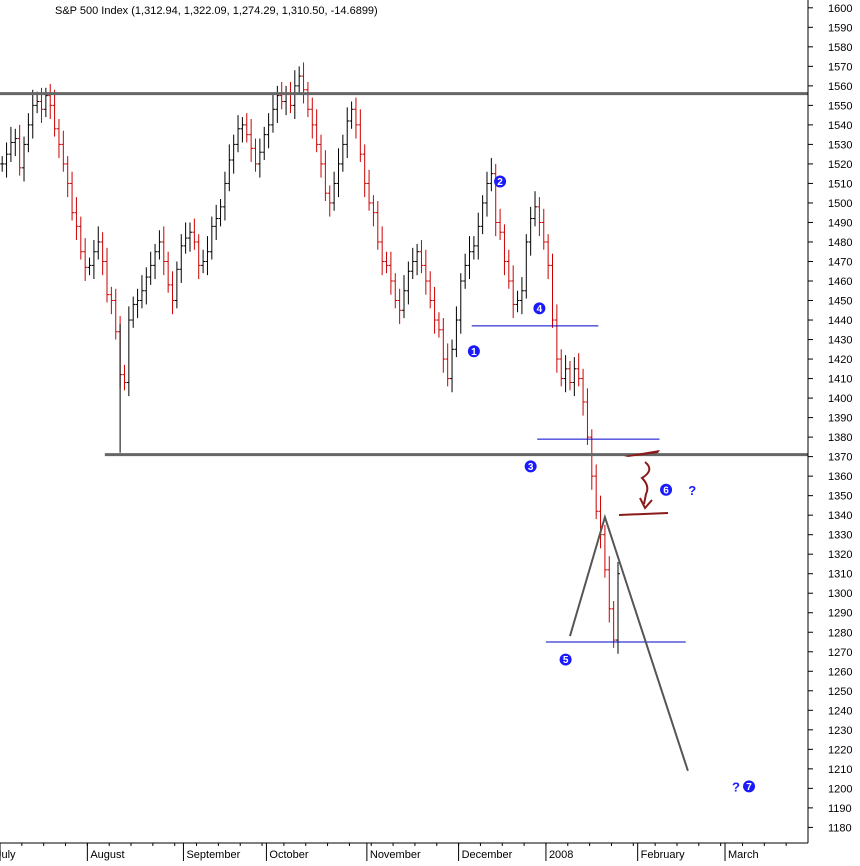 This screenshot has height=866, width=860. What do you see at coordinates (840, 9) in the screenshot?
I see `y-tick-label: 1600` at bounding box center [840, 9].